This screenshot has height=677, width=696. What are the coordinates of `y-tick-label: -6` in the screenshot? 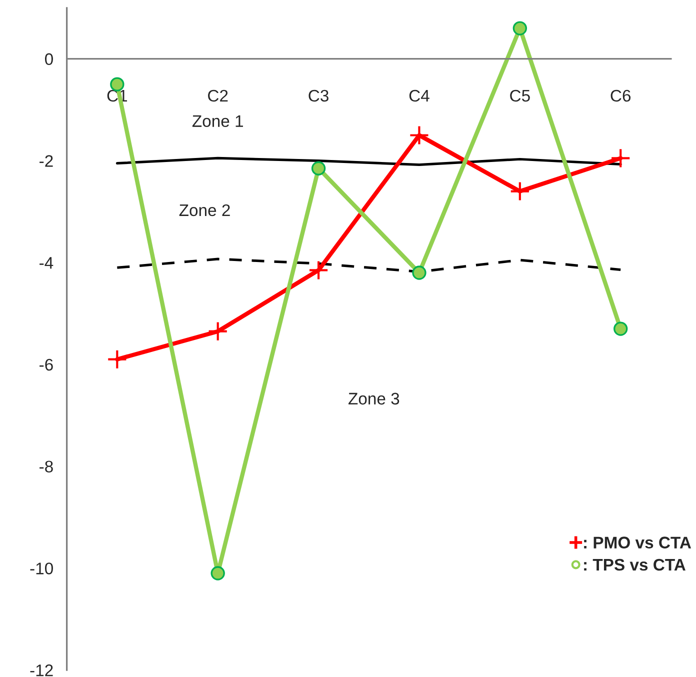 It's located at (46, 364).